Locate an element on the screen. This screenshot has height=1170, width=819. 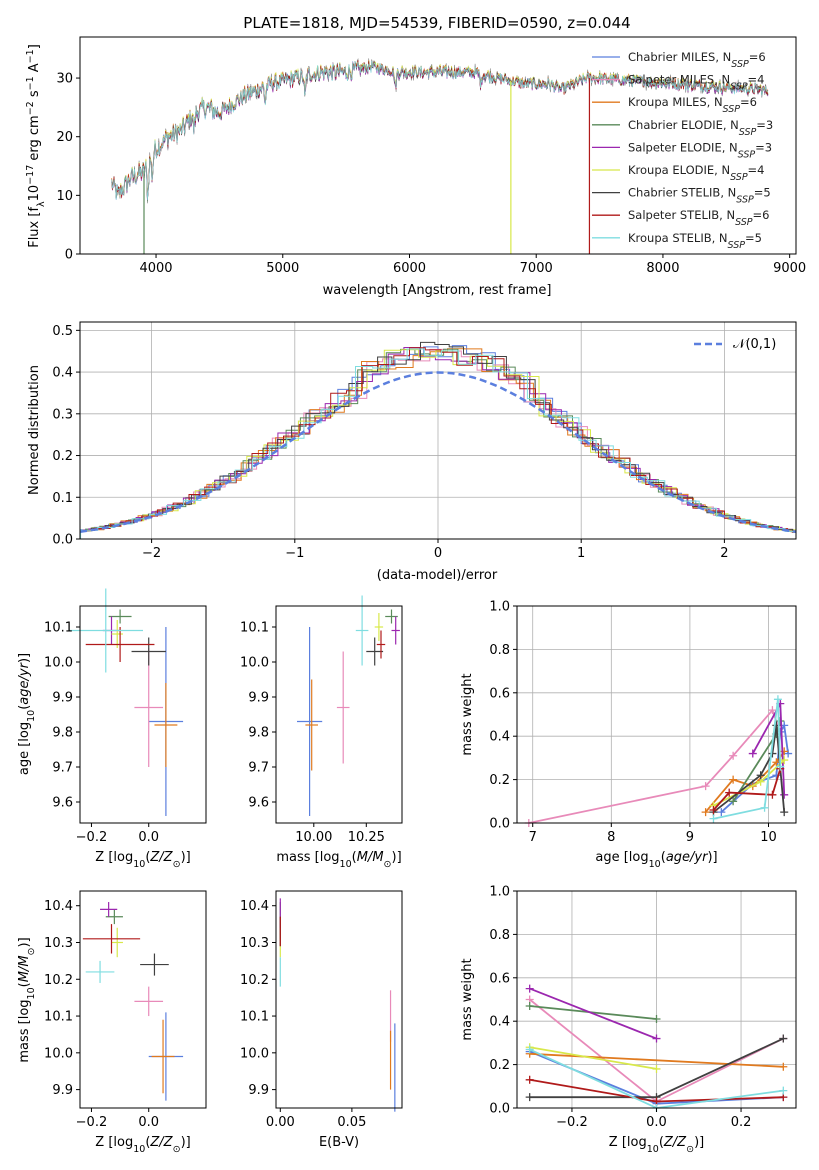
x-tick-label: 0.05 is located at coordinates (351, 1122).